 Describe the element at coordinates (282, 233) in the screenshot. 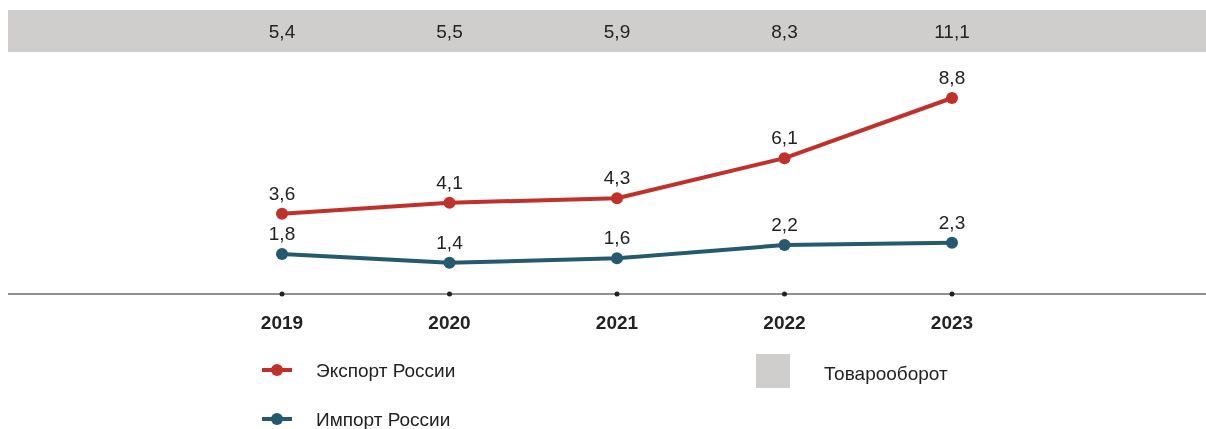

I see `data-label: 1,8` at that location.